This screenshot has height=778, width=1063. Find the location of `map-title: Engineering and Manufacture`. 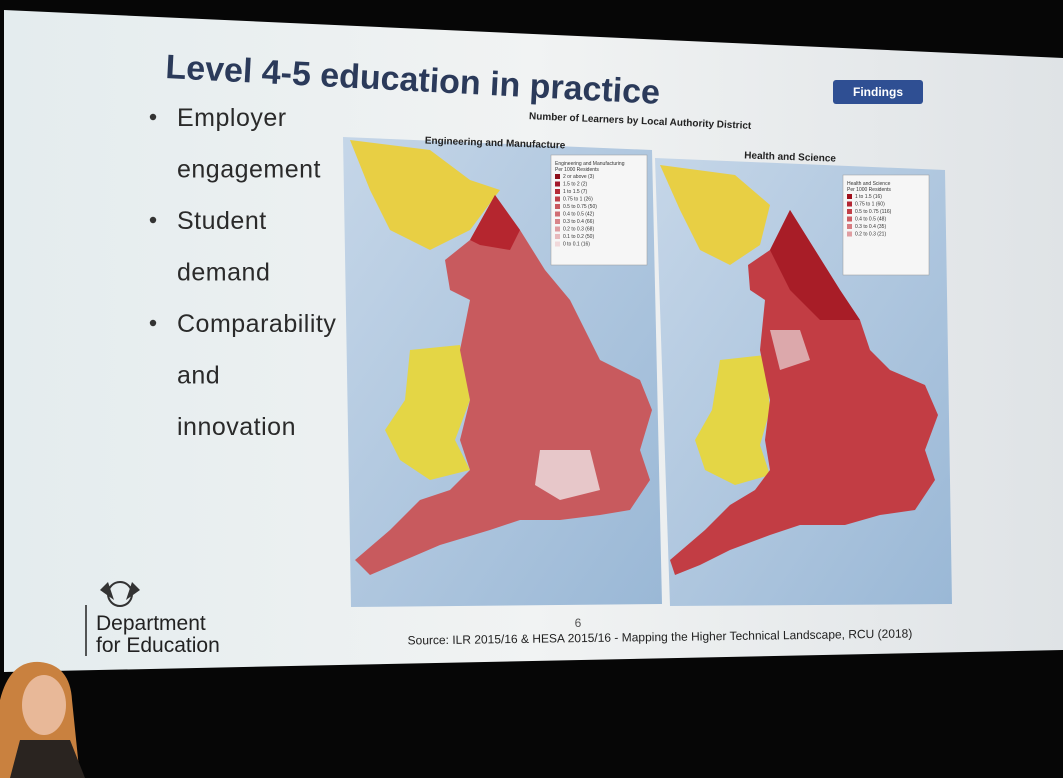

map-title: Engineering and Manufacture is located at coordinates (495, 144).